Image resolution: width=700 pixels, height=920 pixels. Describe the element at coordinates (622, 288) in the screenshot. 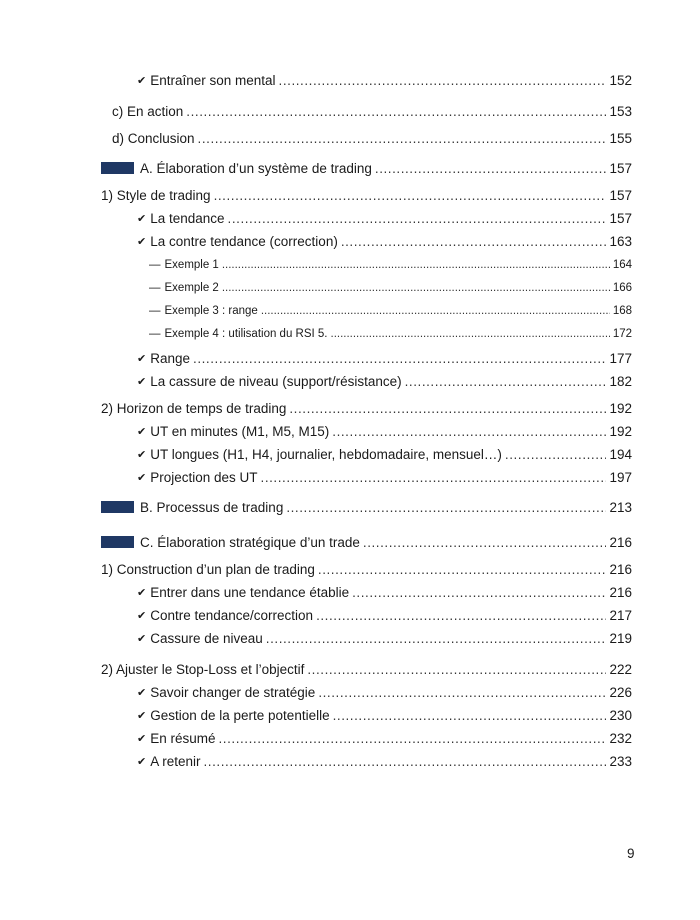

I see `toc-entry-page: 166` at that location.